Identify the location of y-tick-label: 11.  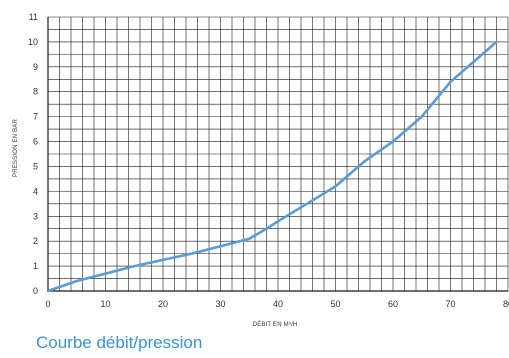
(33, 17).